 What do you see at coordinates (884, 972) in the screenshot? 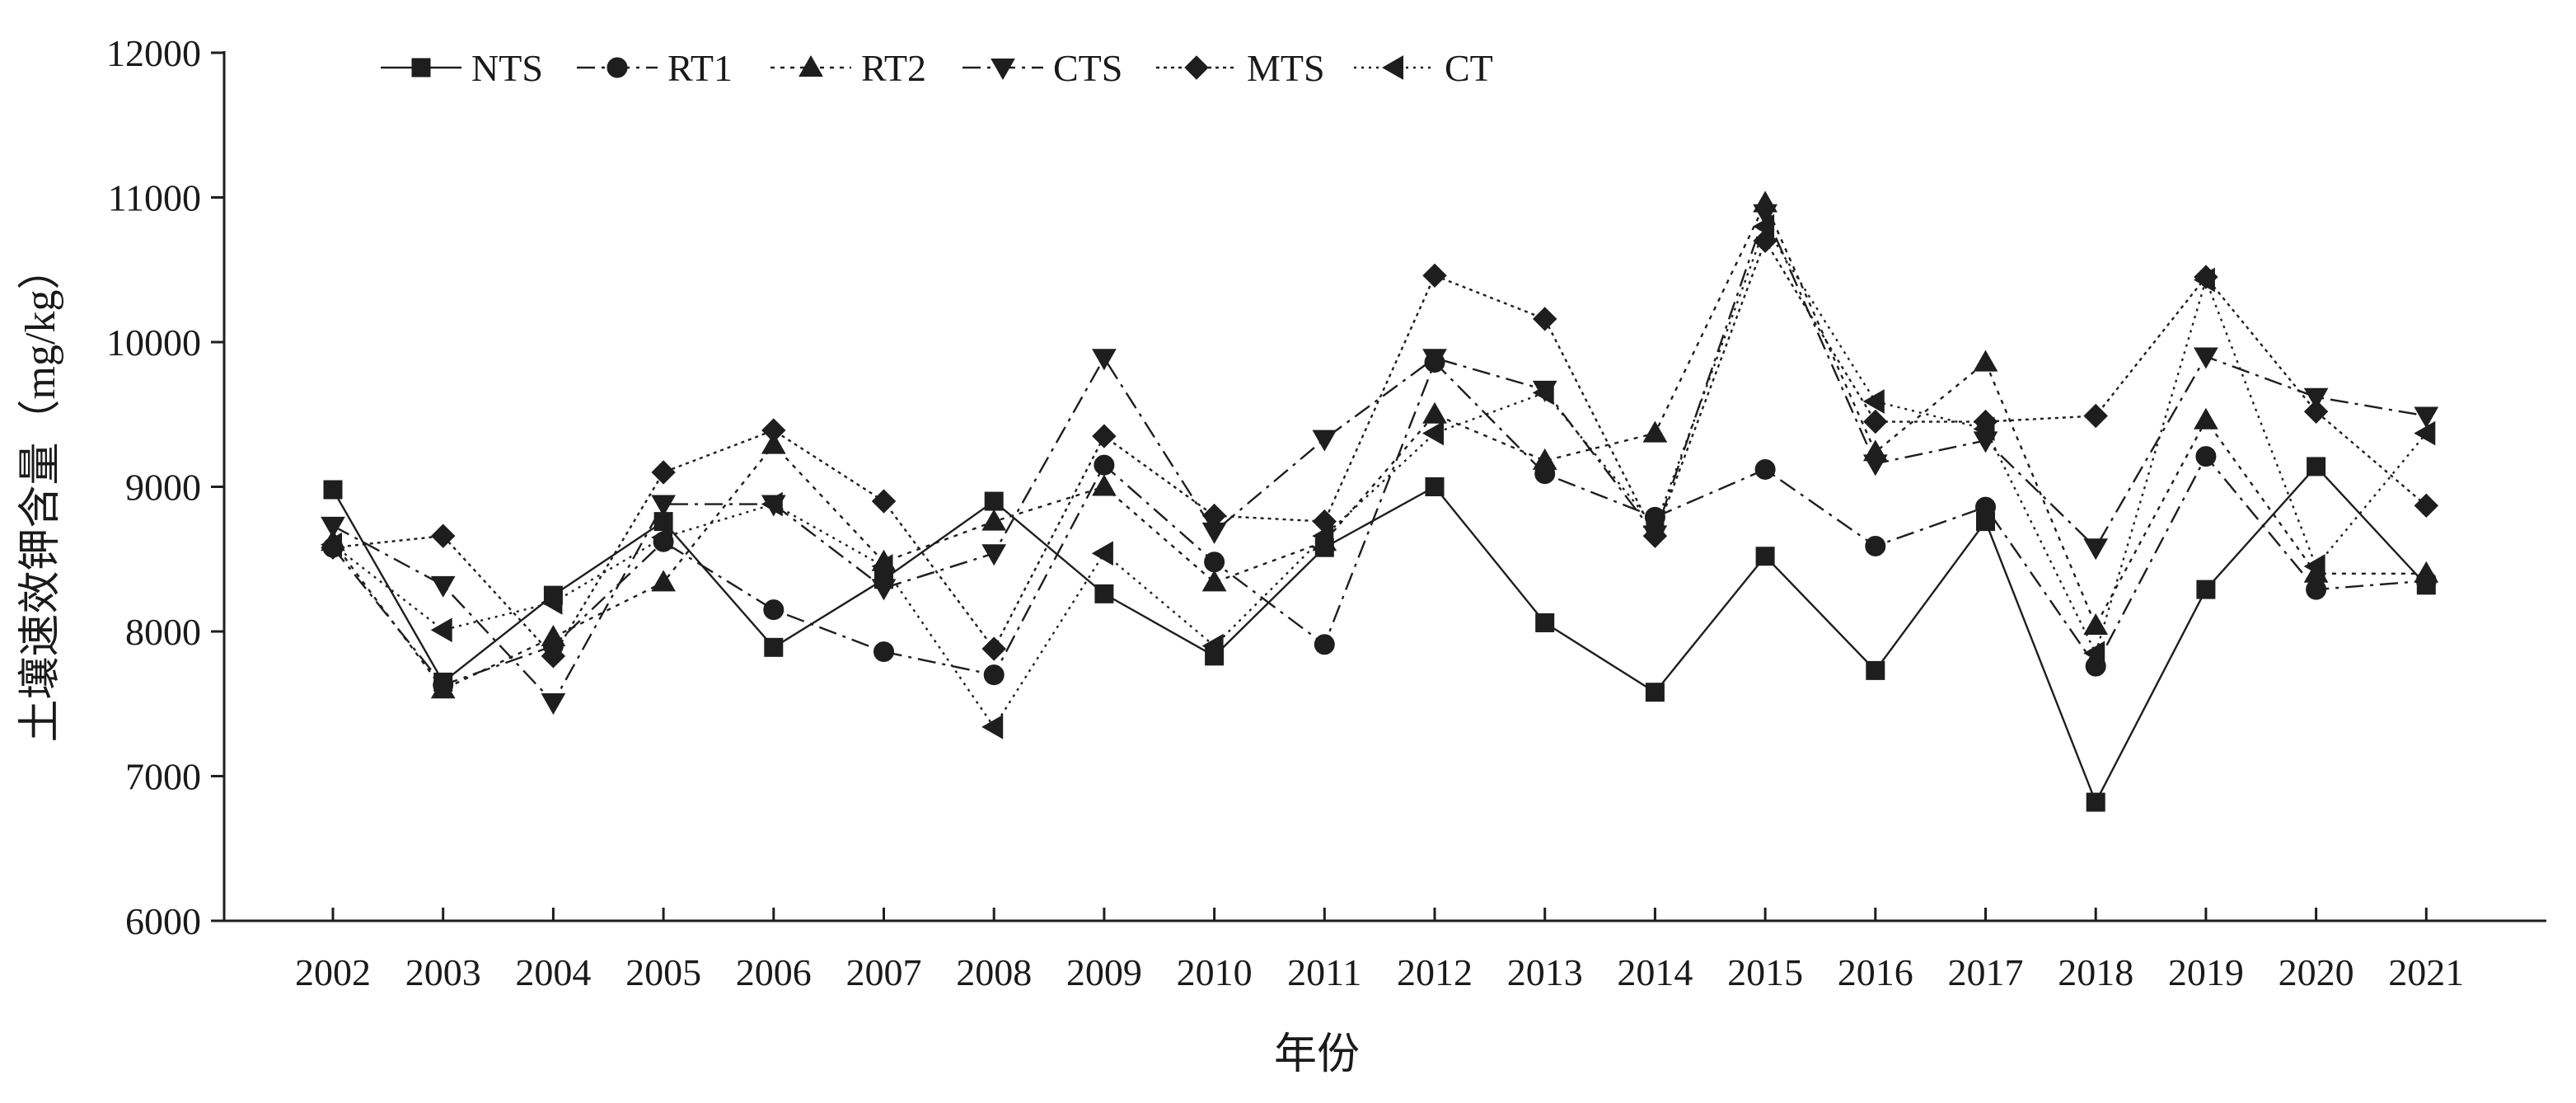
I see `x-tick-label: 2007` at bounding box center [884, 972].